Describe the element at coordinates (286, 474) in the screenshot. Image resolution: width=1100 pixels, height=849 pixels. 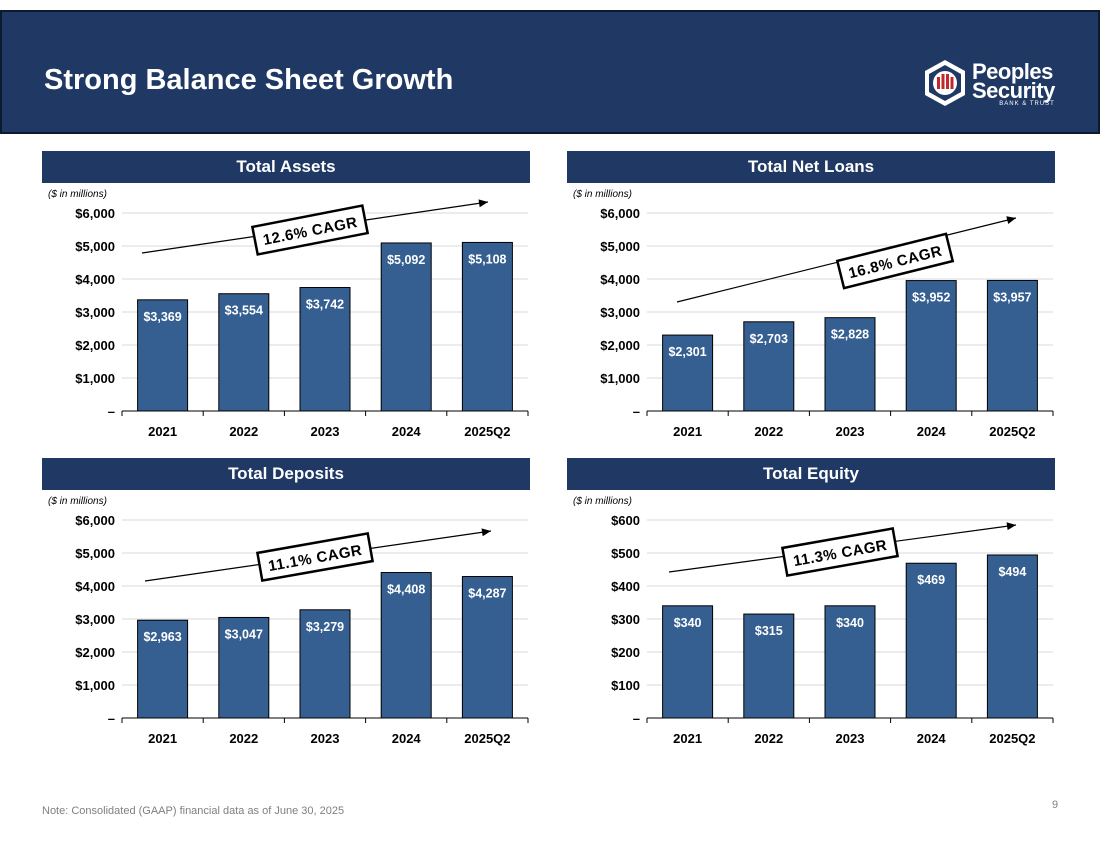
I see `chart-title: Total Deposits` at that location.